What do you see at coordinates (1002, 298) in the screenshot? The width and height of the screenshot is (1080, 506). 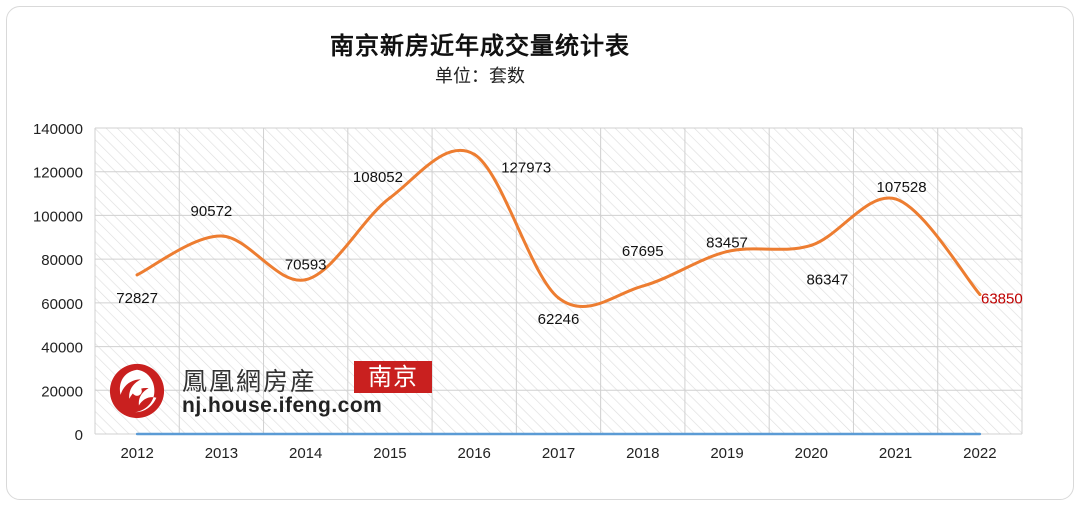 I see `data-label: 63850` at bounding box center [1002, 298].